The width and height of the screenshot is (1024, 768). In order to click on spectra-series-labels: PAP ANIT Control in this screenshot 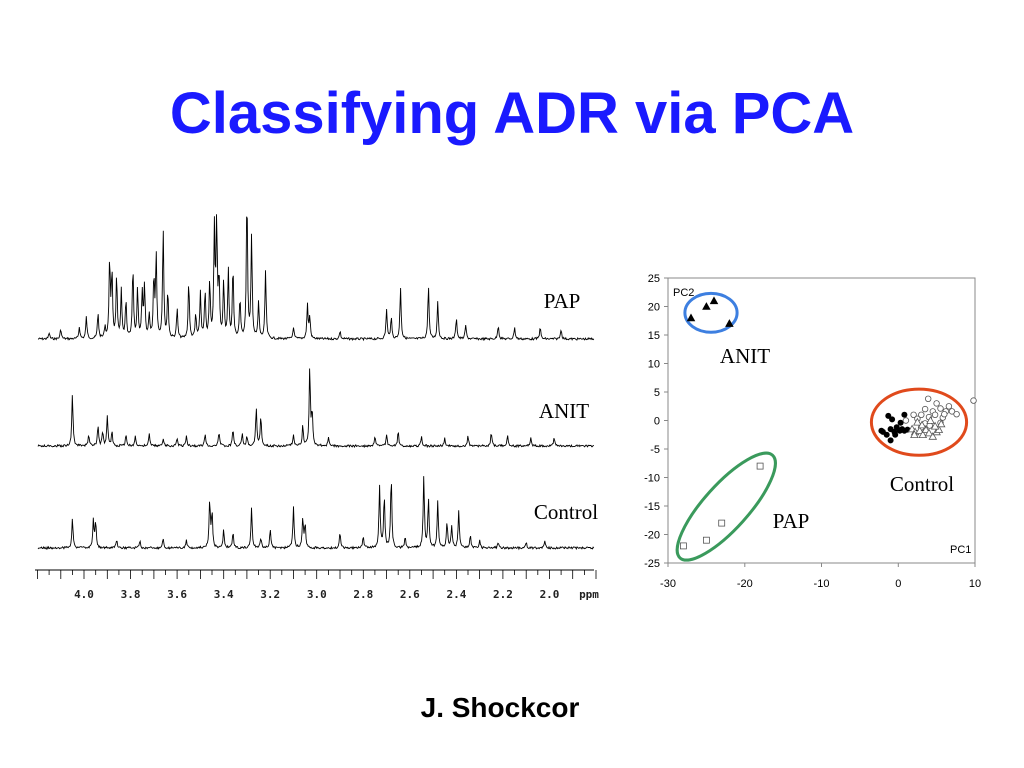, I will do `click(566, 406)`.